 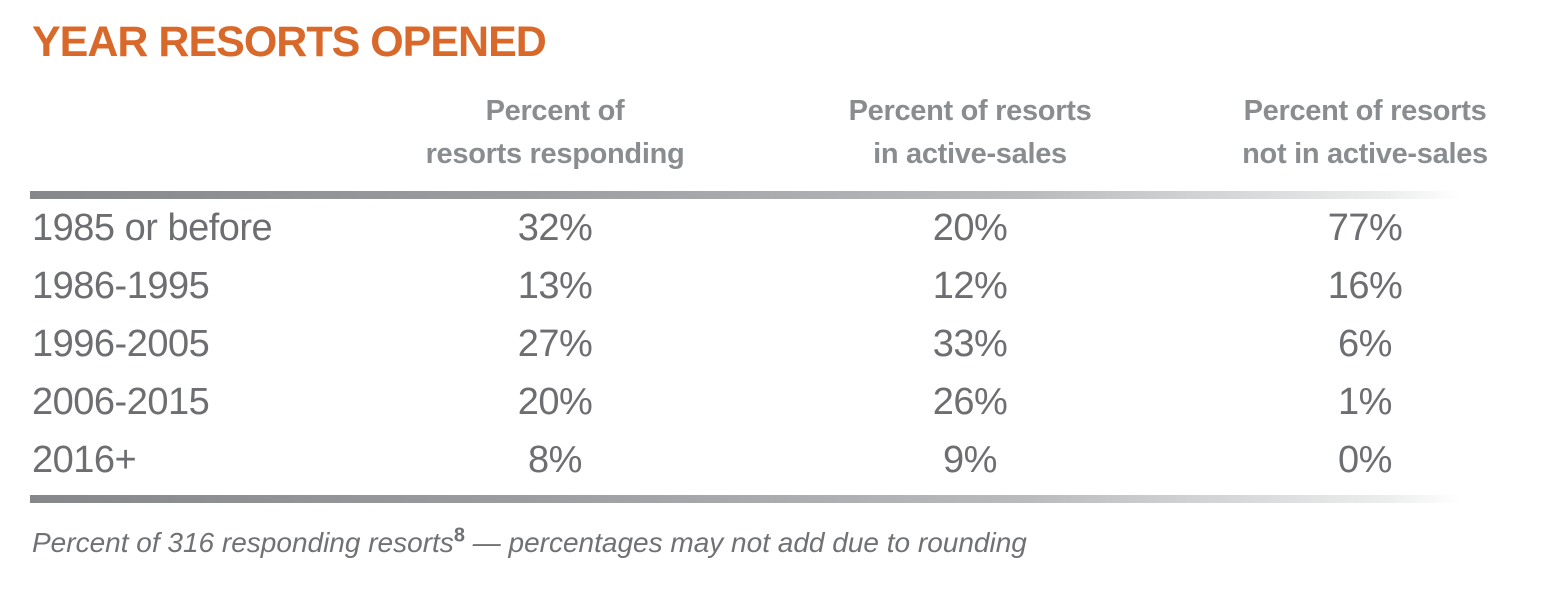 What do you see at coordinates (970, 154) in the screenshot?
I see `column-header-line: in active-sales` at bounding box center [970, 154].